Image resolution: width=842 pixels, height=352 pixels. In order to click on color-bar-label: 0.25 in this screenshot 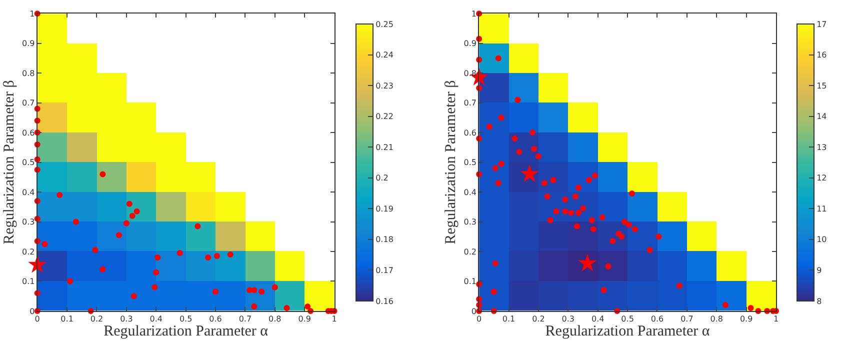, I will do `click(385, 24)`.